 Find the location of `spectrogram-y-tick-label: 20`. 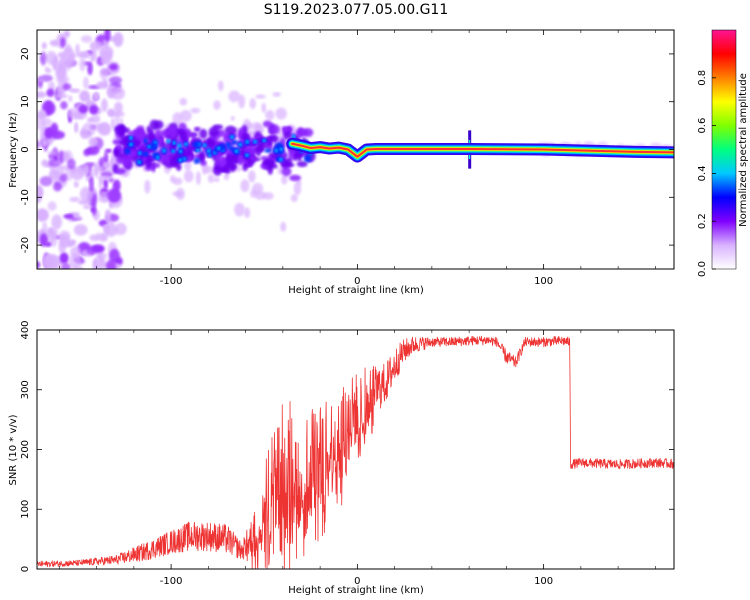

spectrogram-y-tick-label: 20 is located at coordinates (25, 54).